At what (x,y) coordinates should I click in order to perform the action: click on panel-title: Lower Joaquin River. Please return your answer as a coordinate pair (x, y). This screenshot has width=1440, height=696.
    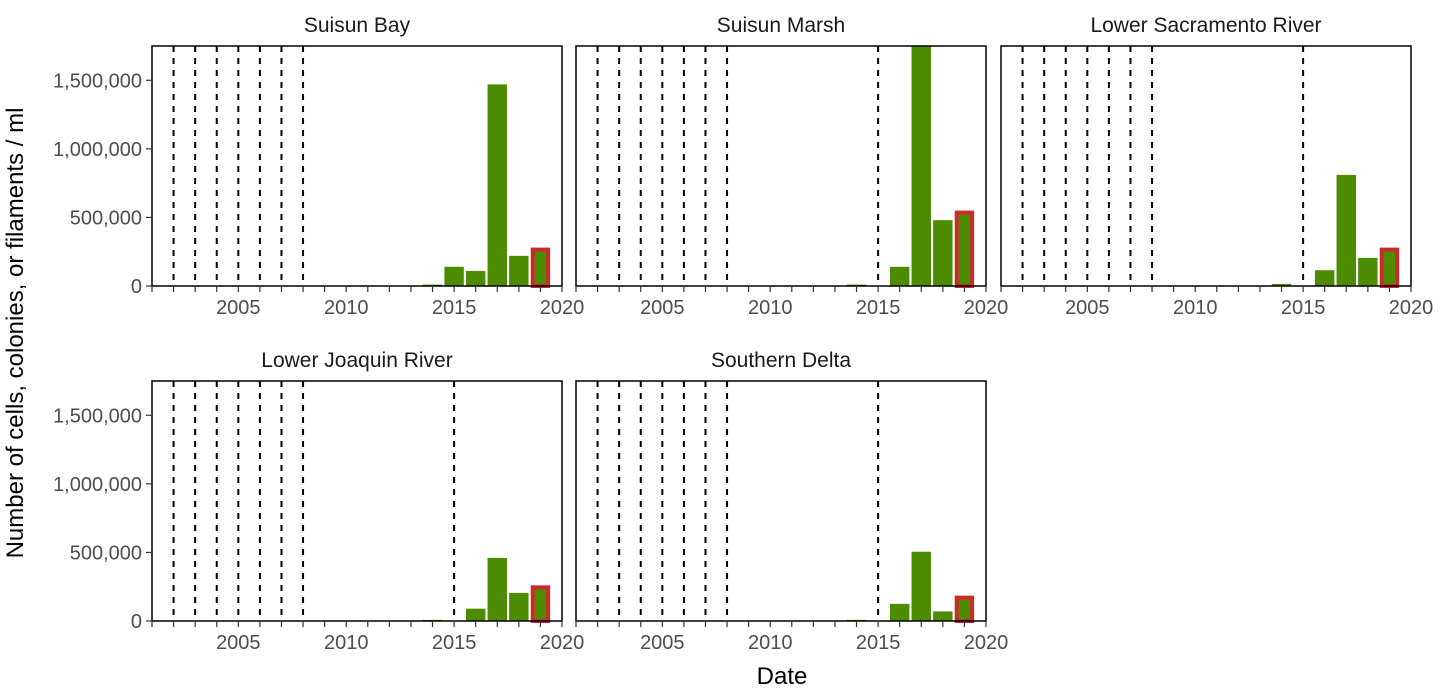
    Looking at the image, I should click on (356, 360).